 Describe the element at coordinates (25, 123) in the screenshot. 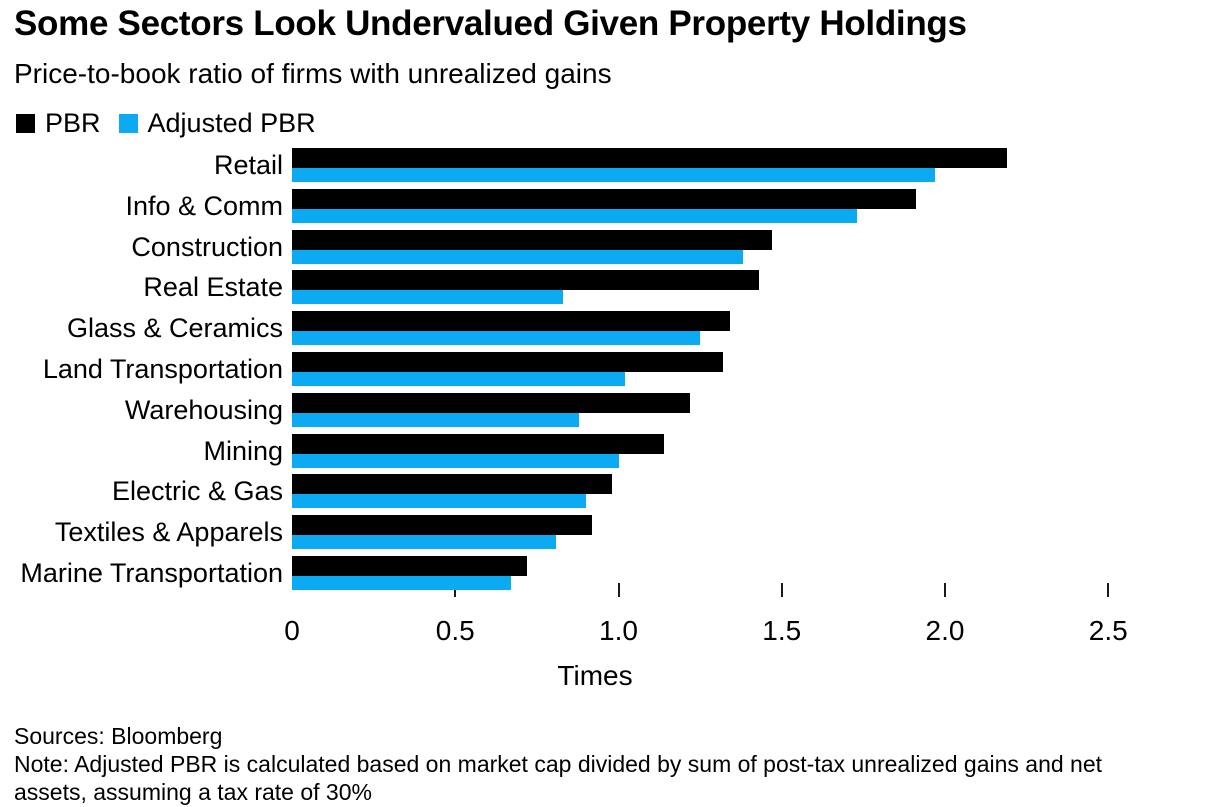

I see `pbr-swatch-icon` at that location.